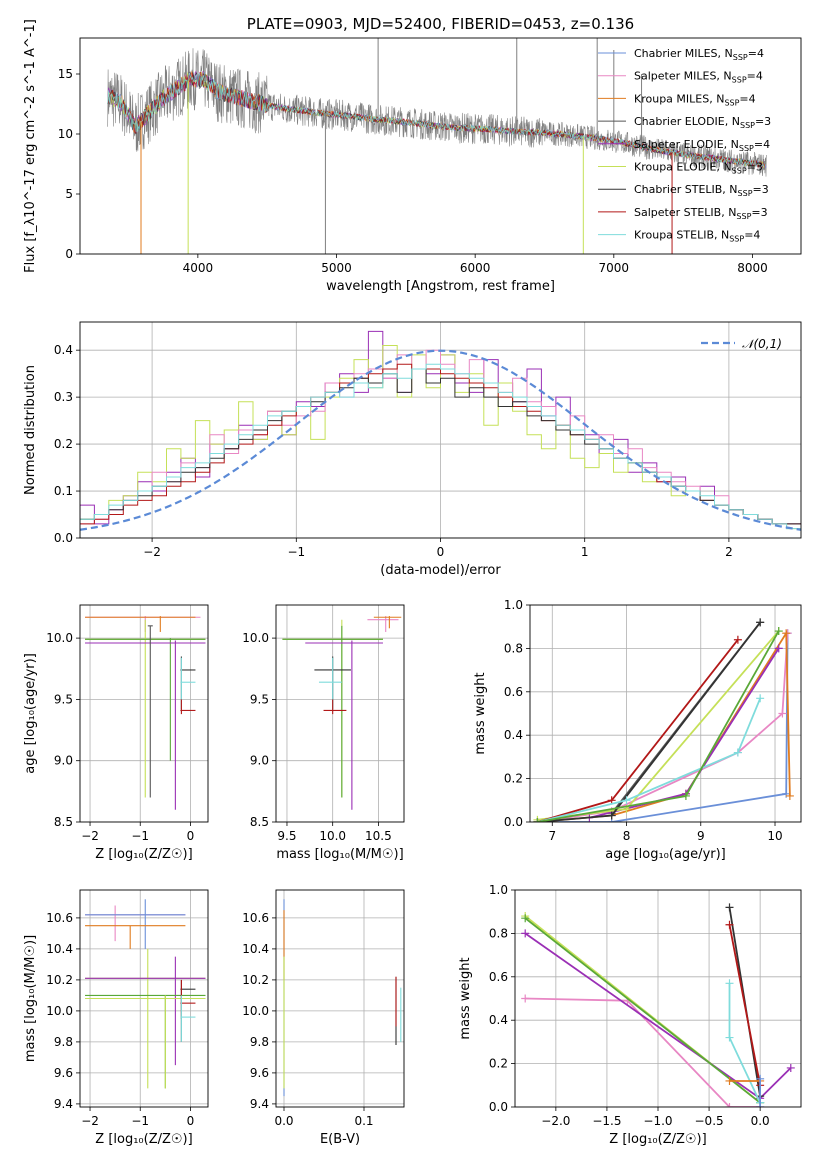 The width and height of the screenshot is (819, 1170). What do you see at coordinates (363, 1121) in the screenshot?
I see `x-tick-label: 0.1` at bounding box center [363, 1121].